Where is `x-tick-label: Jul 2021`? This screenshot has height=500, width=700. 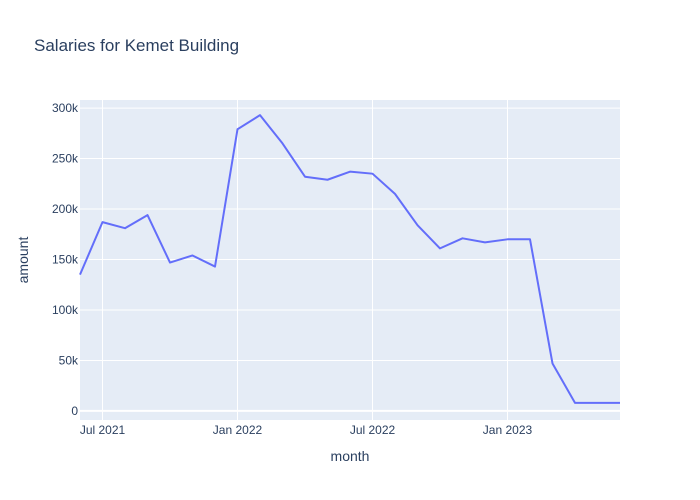 x-tick-label: Jul 2021 is located at coordinates (103, 430).